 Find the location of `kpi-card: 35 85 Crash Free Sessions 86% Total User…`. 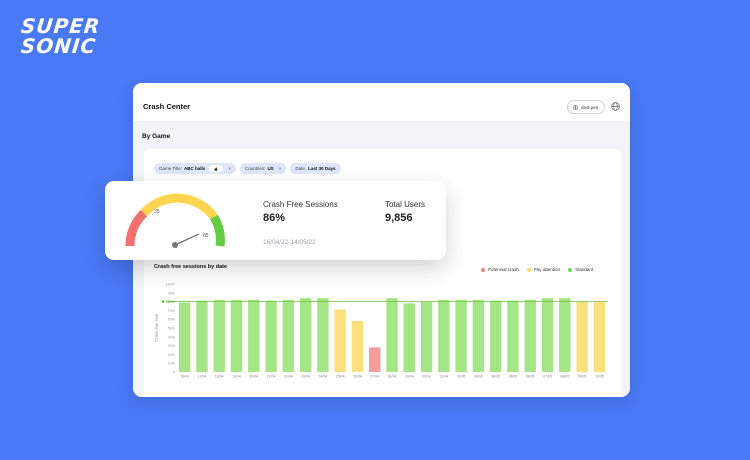

kpi-card: 35 85 Crash Free Sessions 86% Total User… is located at coordinates (275, 220).